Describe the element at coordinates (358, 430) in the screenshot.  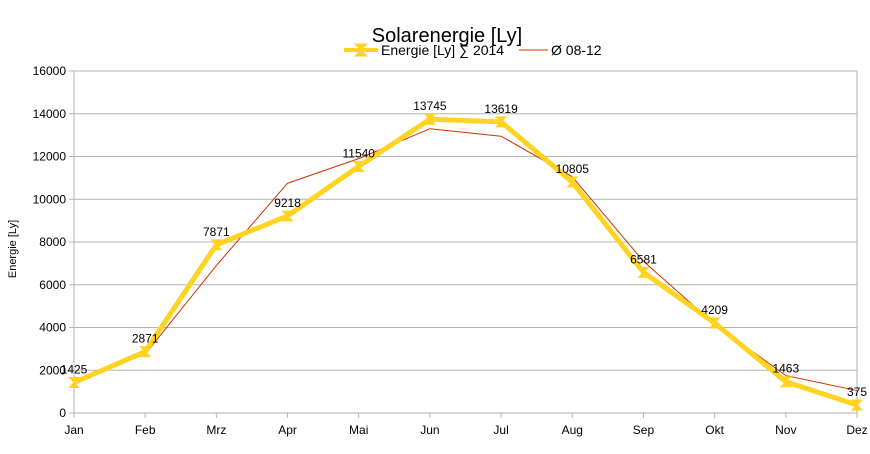
I see `x-tick-label: Mai` at that location.